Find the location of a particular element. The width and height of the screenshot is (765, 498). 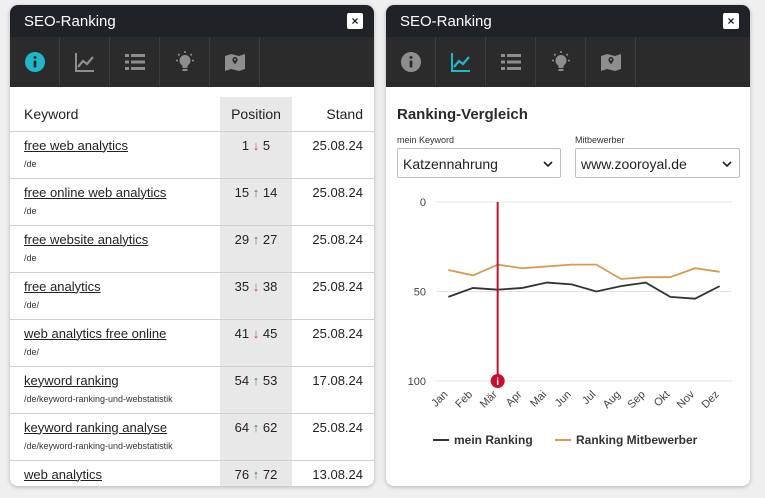

position-previous: 15 is located at coordinates (242, 192).